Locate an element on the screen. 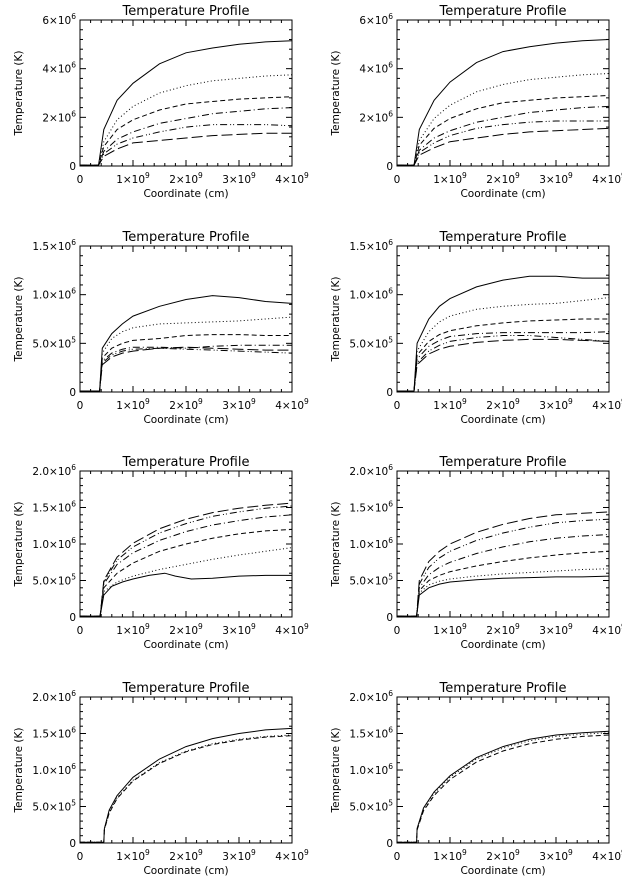  series-line-dashdot is located at coordinates (503, 135).